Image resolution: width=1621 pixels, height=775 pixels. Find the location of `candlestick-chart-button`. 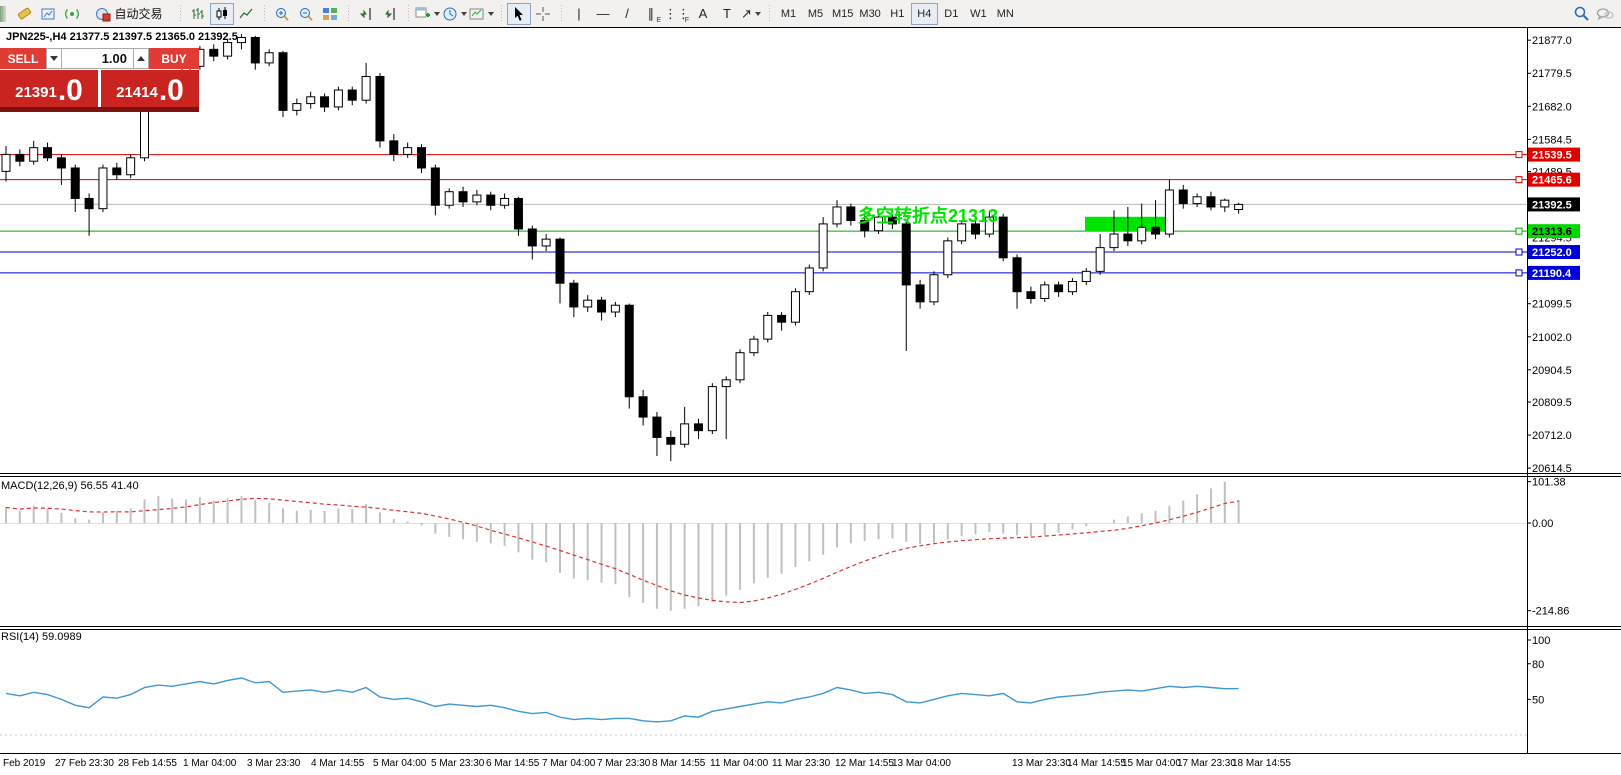

candlestick-chart-button is located at coordinates (222, 13).